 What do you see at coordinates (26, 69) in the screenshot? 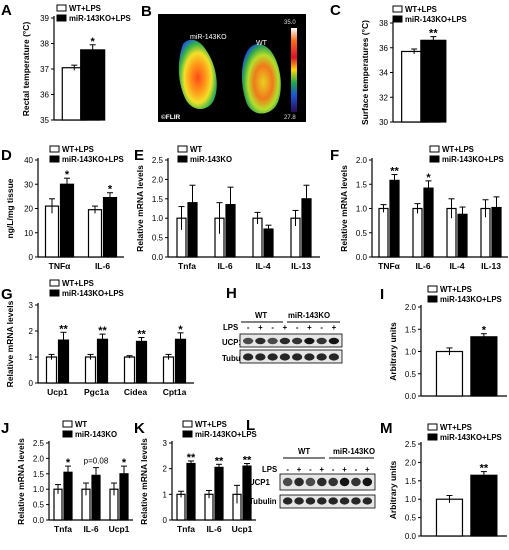
I see `y-axis-label: Rectal temperature (°C)` at bounding box center [26, 69].